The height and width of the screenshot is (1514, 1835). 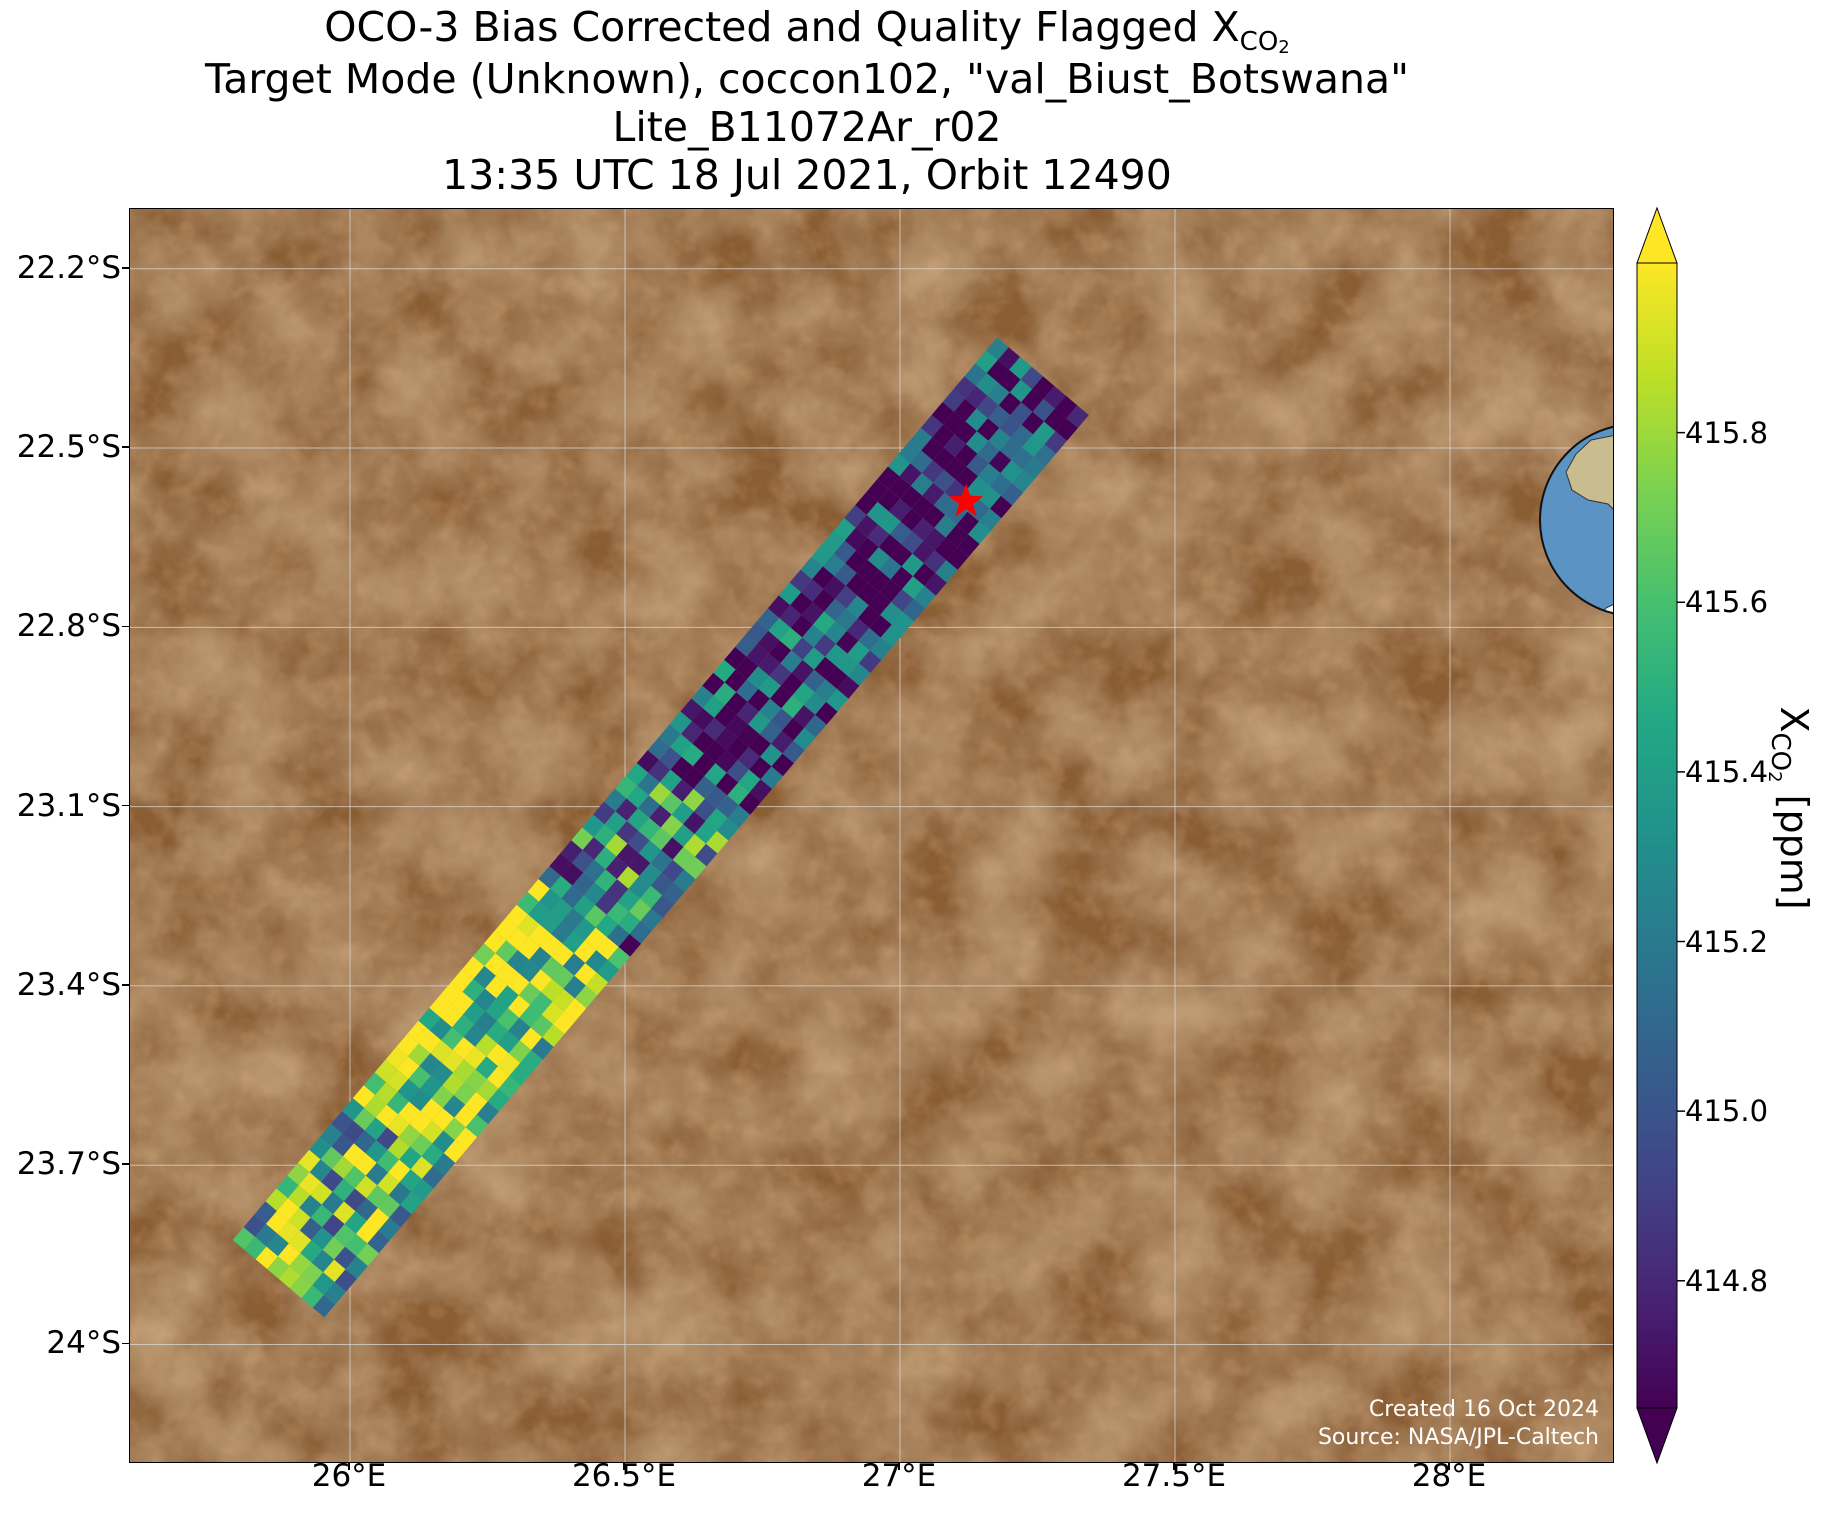 What do you see at coordinates (1657, 1436) in the screenshot?
I see `colorbar-under-extension` at bounding box center [1657, 1436].